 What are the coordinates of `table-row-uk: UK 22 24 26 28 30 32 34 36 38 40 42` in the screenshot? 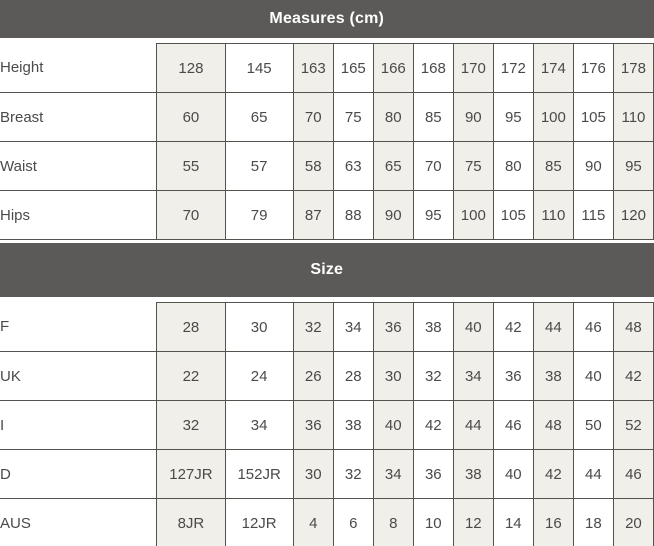 It's located at (327, 376).